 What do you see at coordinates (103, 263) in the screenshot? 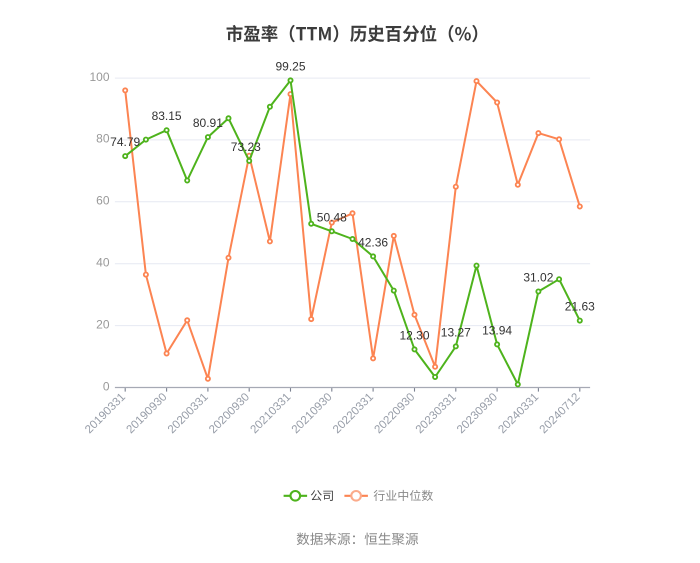
I see `svg-text: 40` at bounding box center [103, 263].